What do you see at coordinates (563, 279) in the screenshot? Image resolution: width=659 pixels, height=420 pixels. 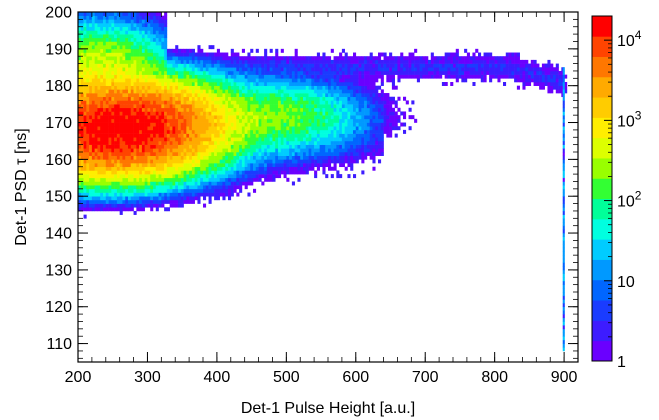 I see `saturation-cell` at bounding box center [563, 279].